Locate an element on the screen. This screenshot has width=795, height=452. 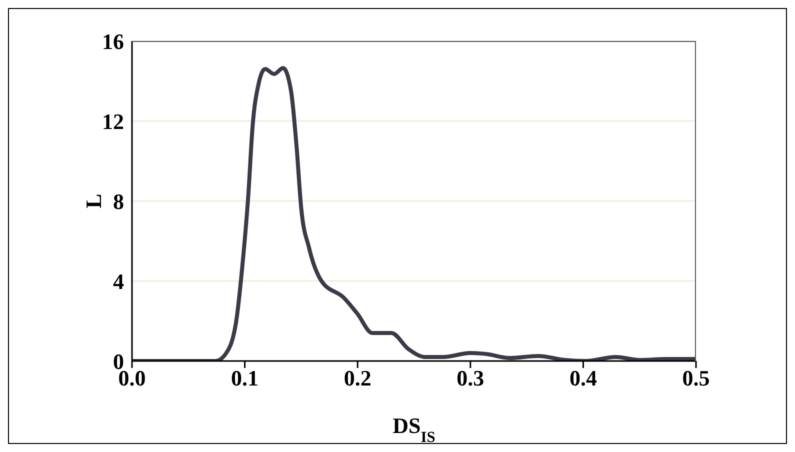
x-tick-label: 0.5 is located at coordinates (696, 378).